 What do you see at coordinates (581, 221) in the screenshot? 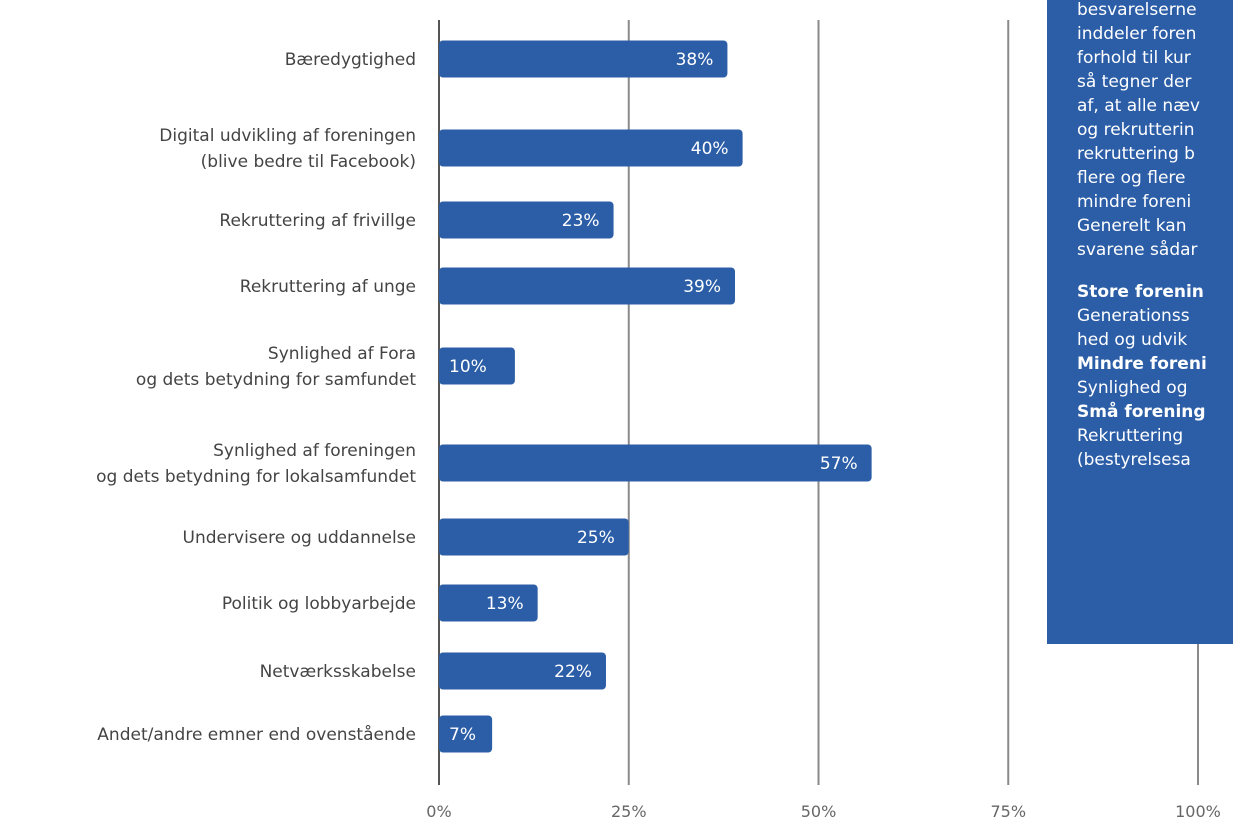
I see `value-label: 23%` at bounding box center [581, 221].